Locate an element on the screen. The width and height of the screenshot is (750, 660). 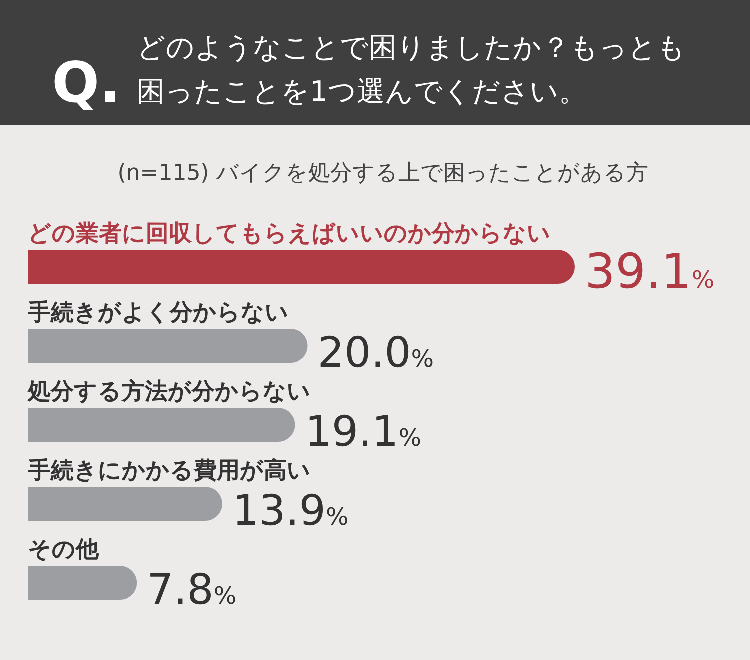
data-label: 39.1% is located at coordinates (650, 272).